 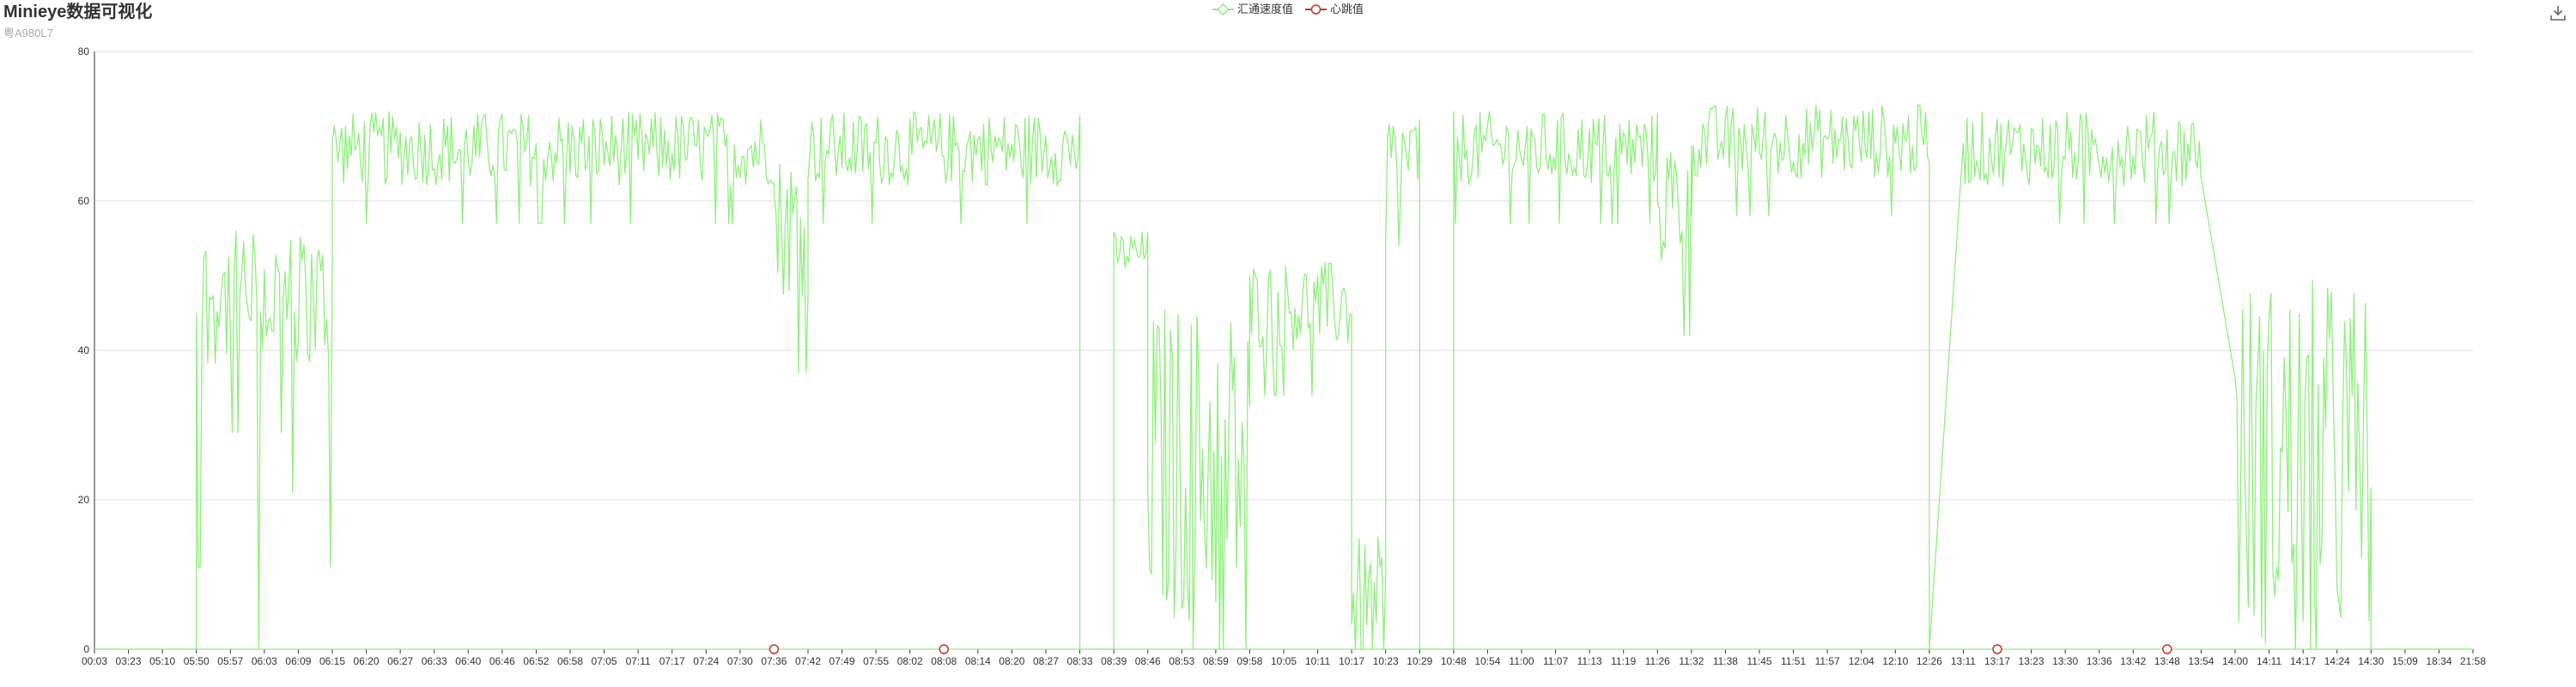 What do you see at coordinates (332, 661) in the screenshot?
I see `x-tick-label: 06:15` at bounding box center [332, 661].